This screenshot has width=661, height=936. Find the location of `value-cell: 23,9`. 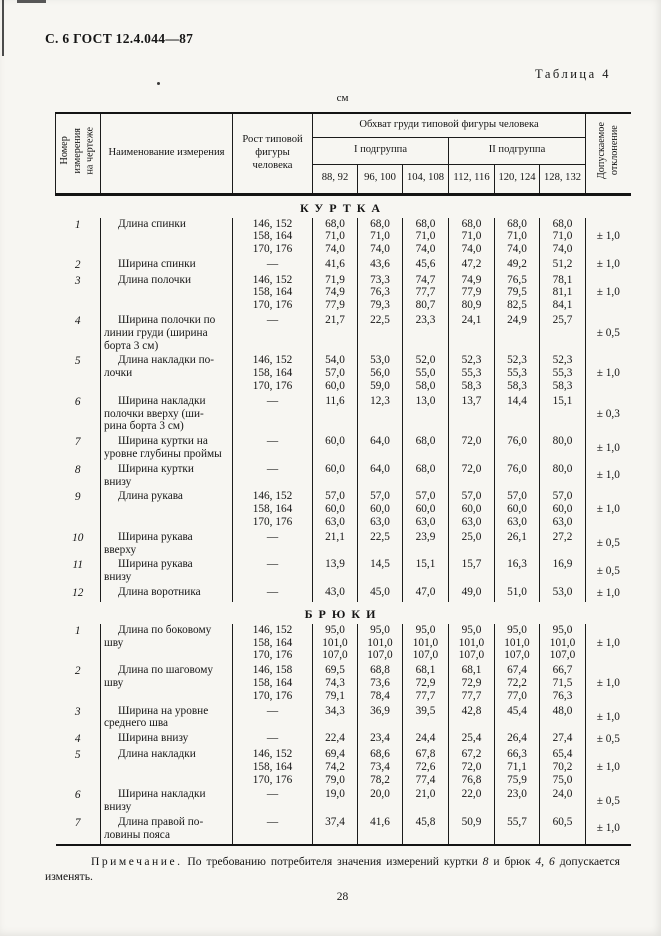

value-cell: 23,9 is located at coordinates (425, 544).